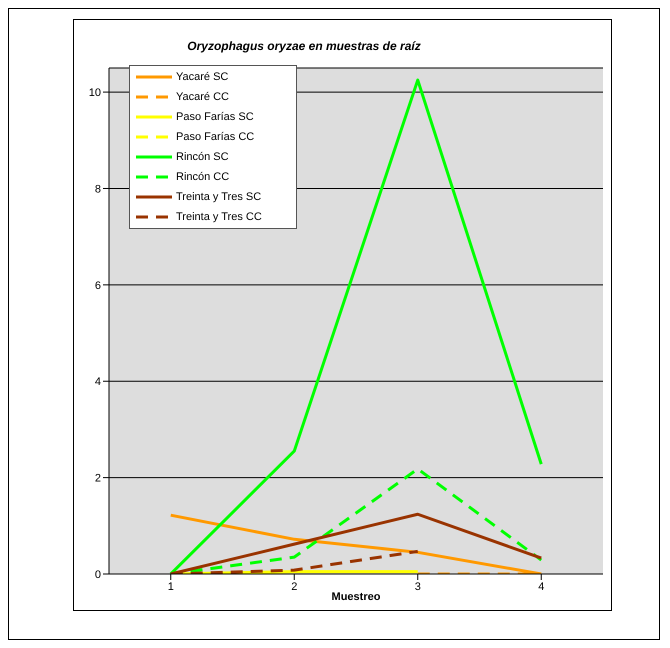 The width and height of the screenshot is (670, 648). I want to click on y-tick-label: 4, so click(97, 382).